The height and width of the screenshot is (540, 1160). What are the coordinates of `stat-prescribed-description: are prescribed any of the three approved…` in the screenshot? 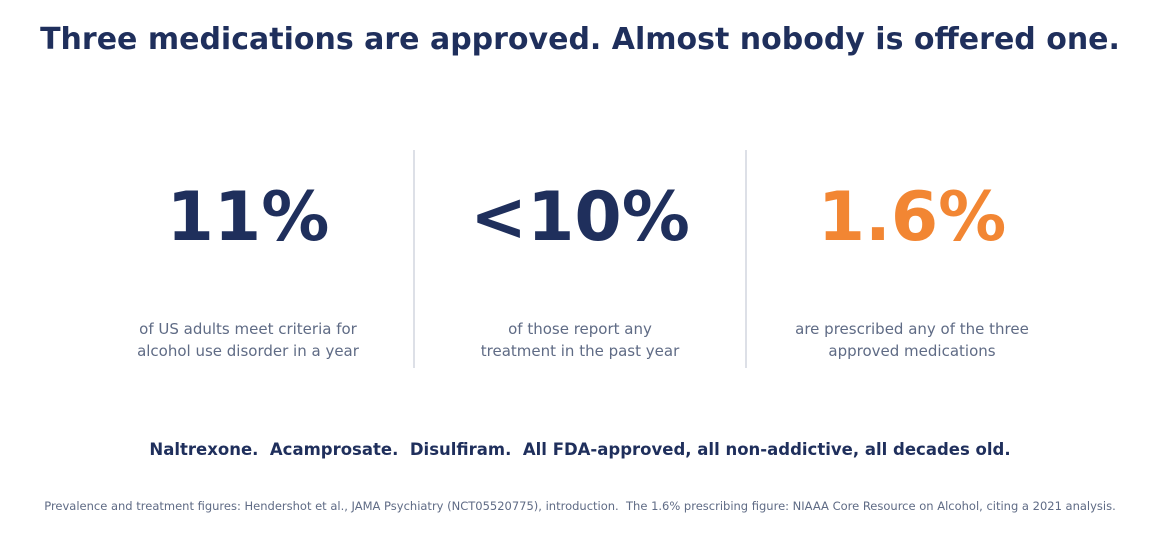 It's located at (912, 340).